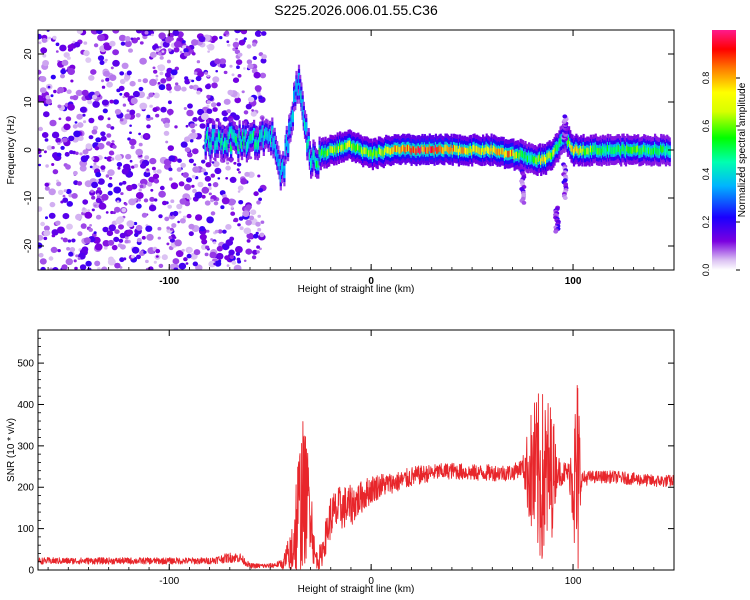 This screenshot has height=600, width=750. I want to click on ridge-branch, so click(565, 116).